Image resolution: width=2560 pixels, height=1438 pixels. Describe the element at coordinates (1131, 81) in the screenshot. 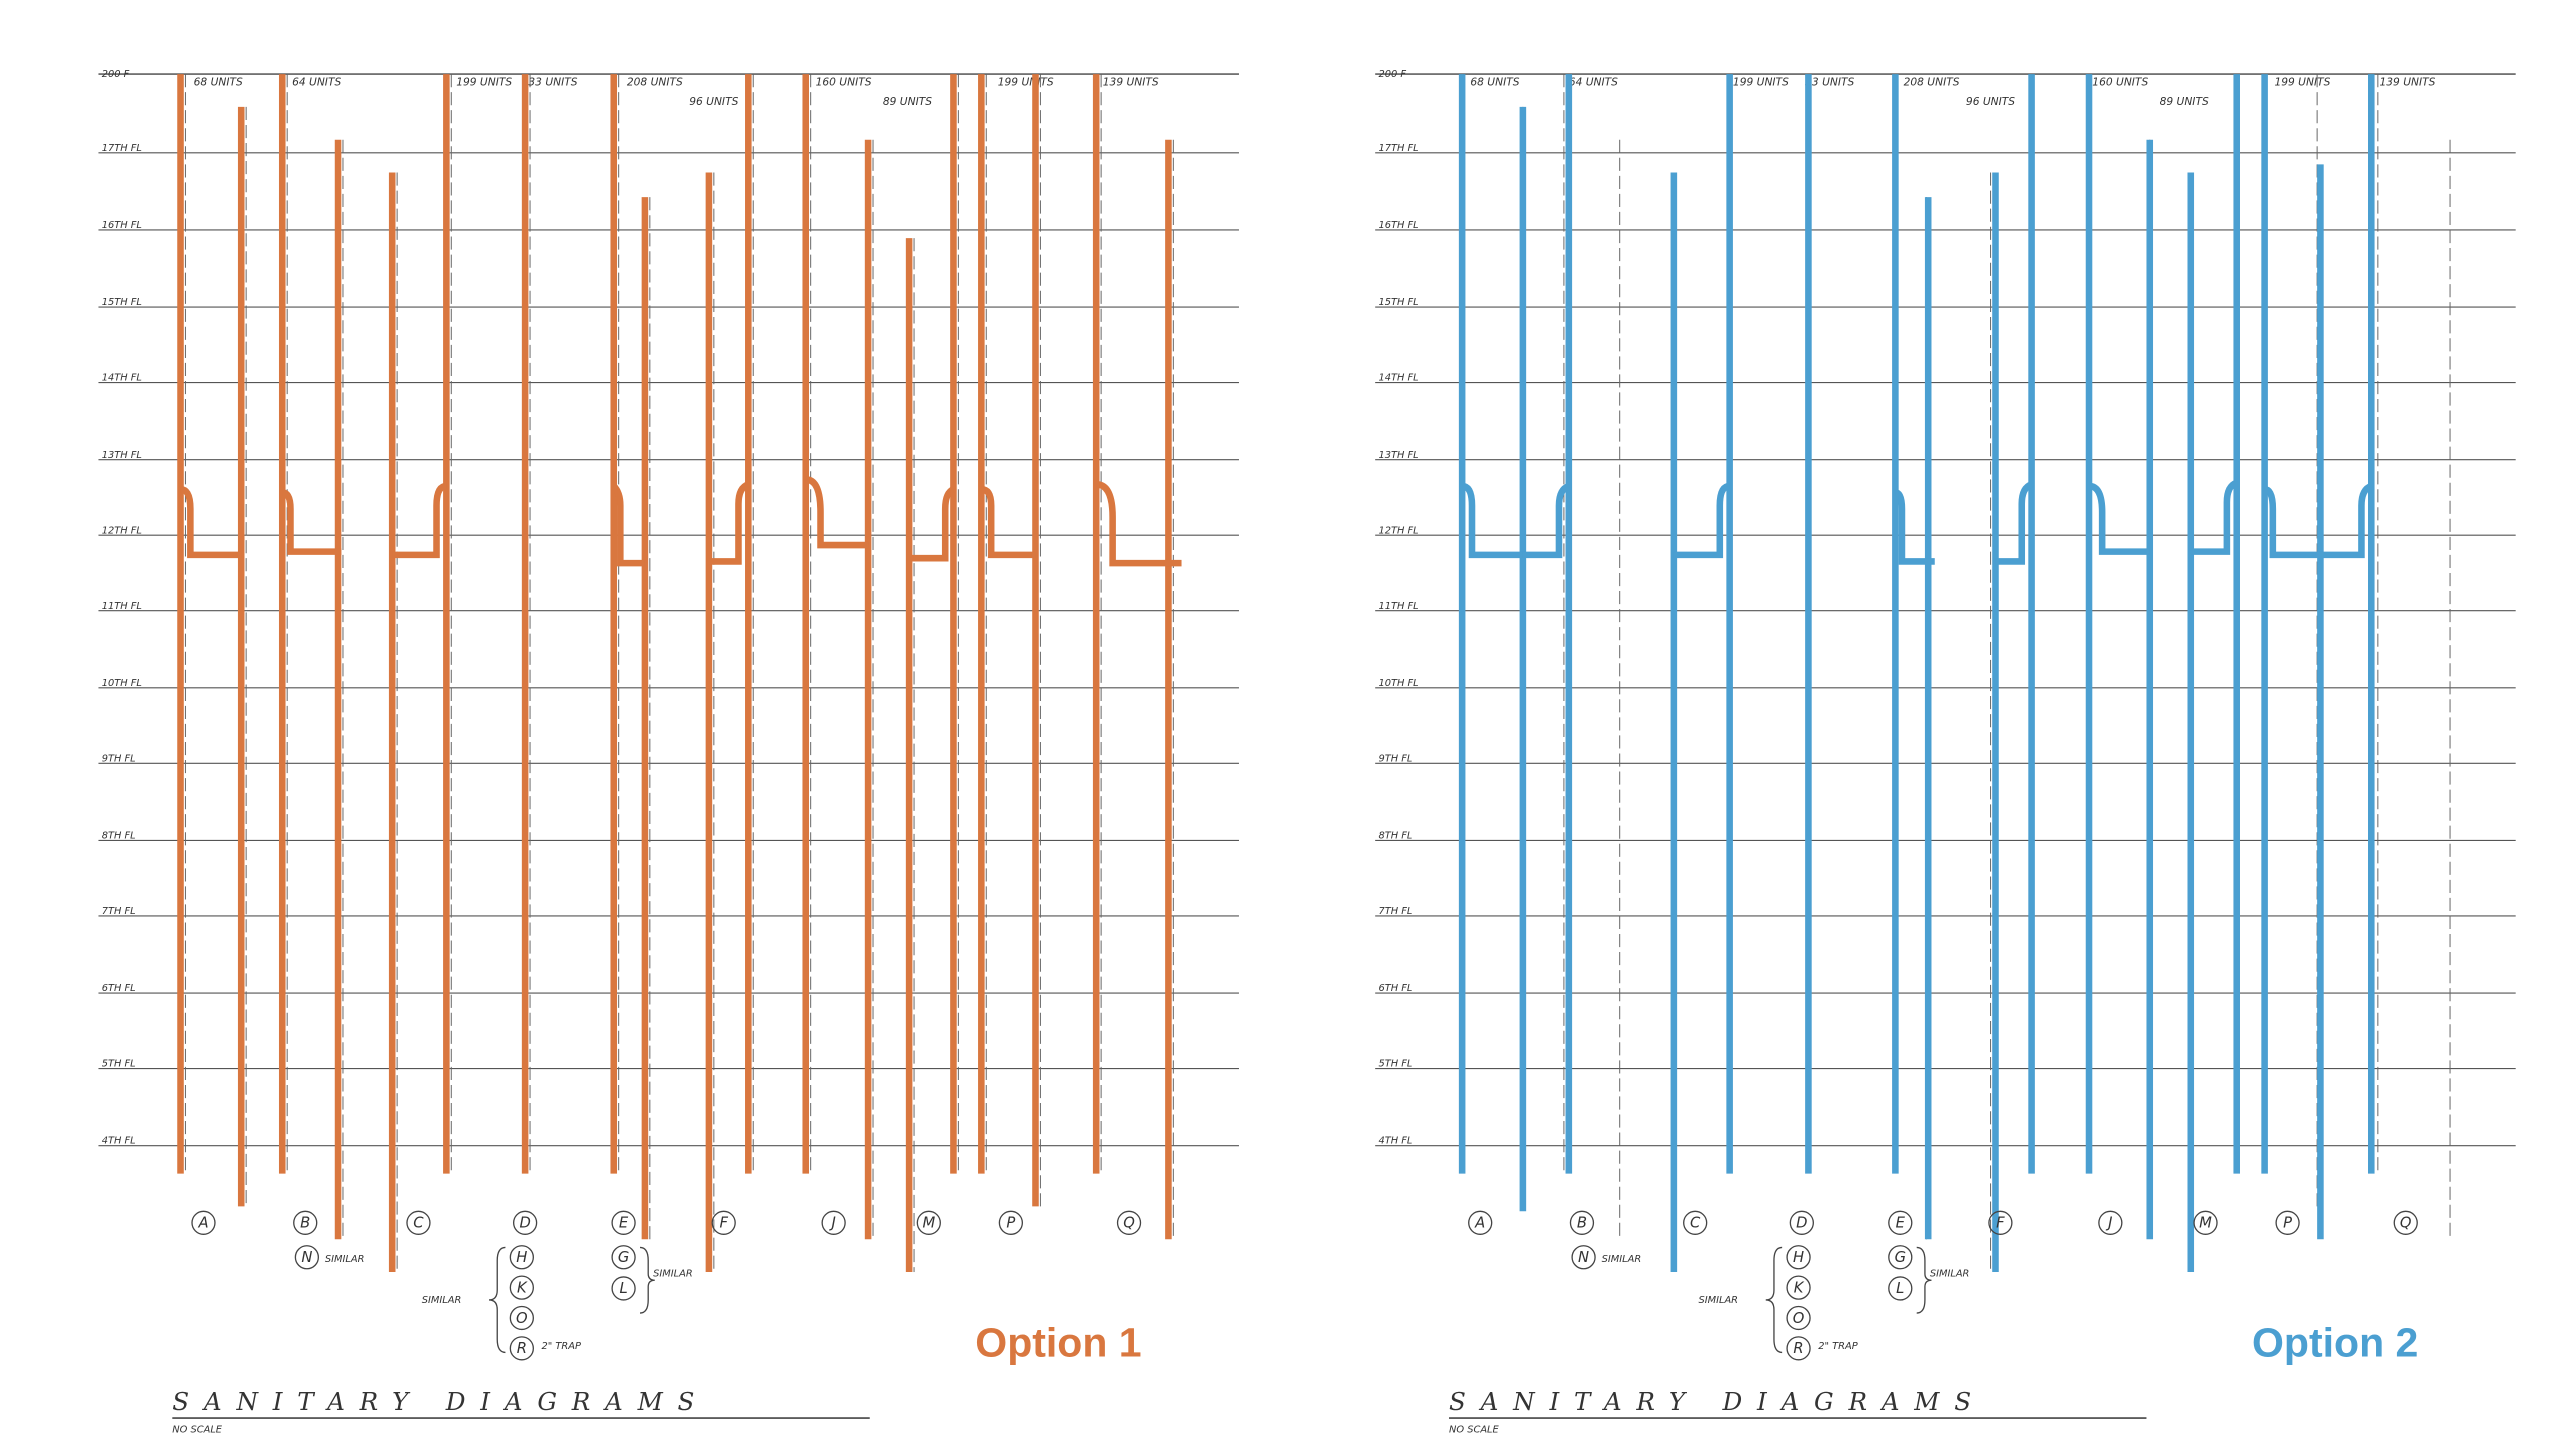

I see `unit-label: 139 UNITS` at that location.